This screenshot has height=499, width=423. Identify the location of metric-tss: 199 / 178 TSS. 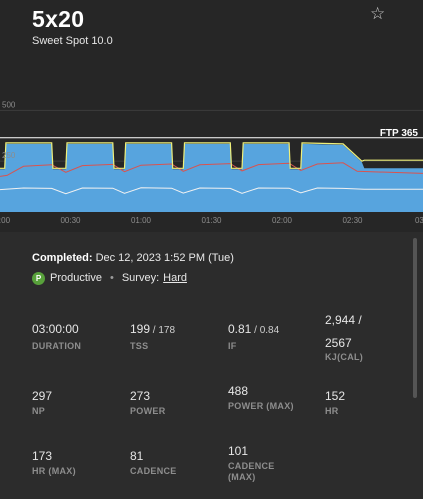
(176, 337).